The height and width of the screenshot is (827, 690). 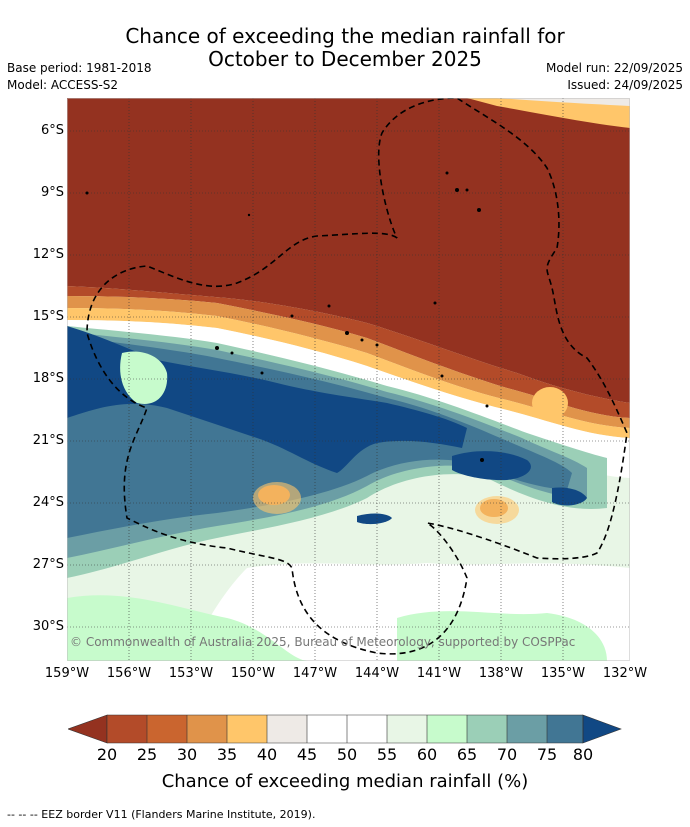 What do you see at coordinates (563, 102) in the screenshot?
I see `region-top-right-white` at bounding box center [563, 102].